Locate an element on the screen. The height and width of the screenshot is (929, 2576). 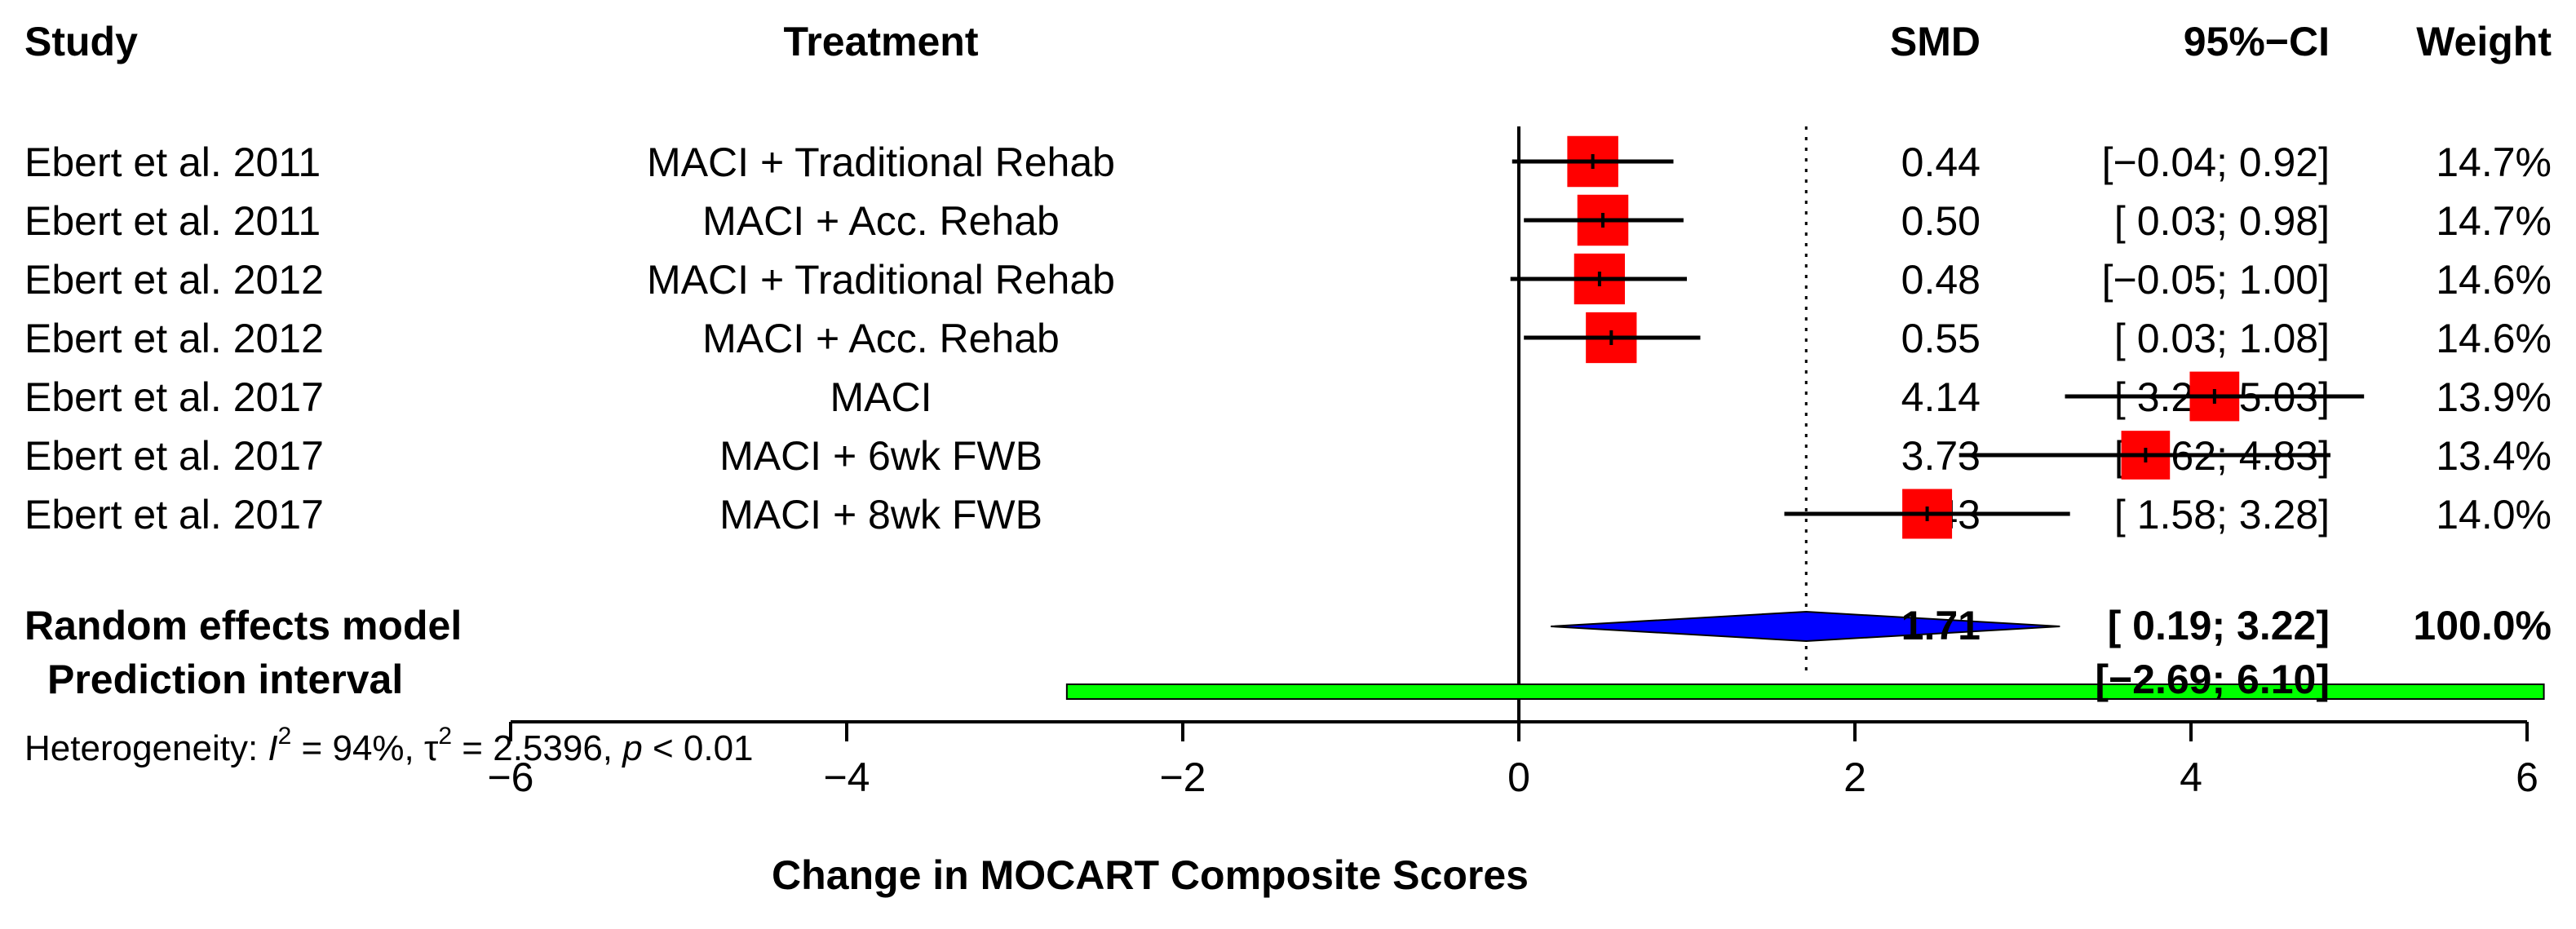
x-tick-label: −2 is located at coordinates (1182, 777).